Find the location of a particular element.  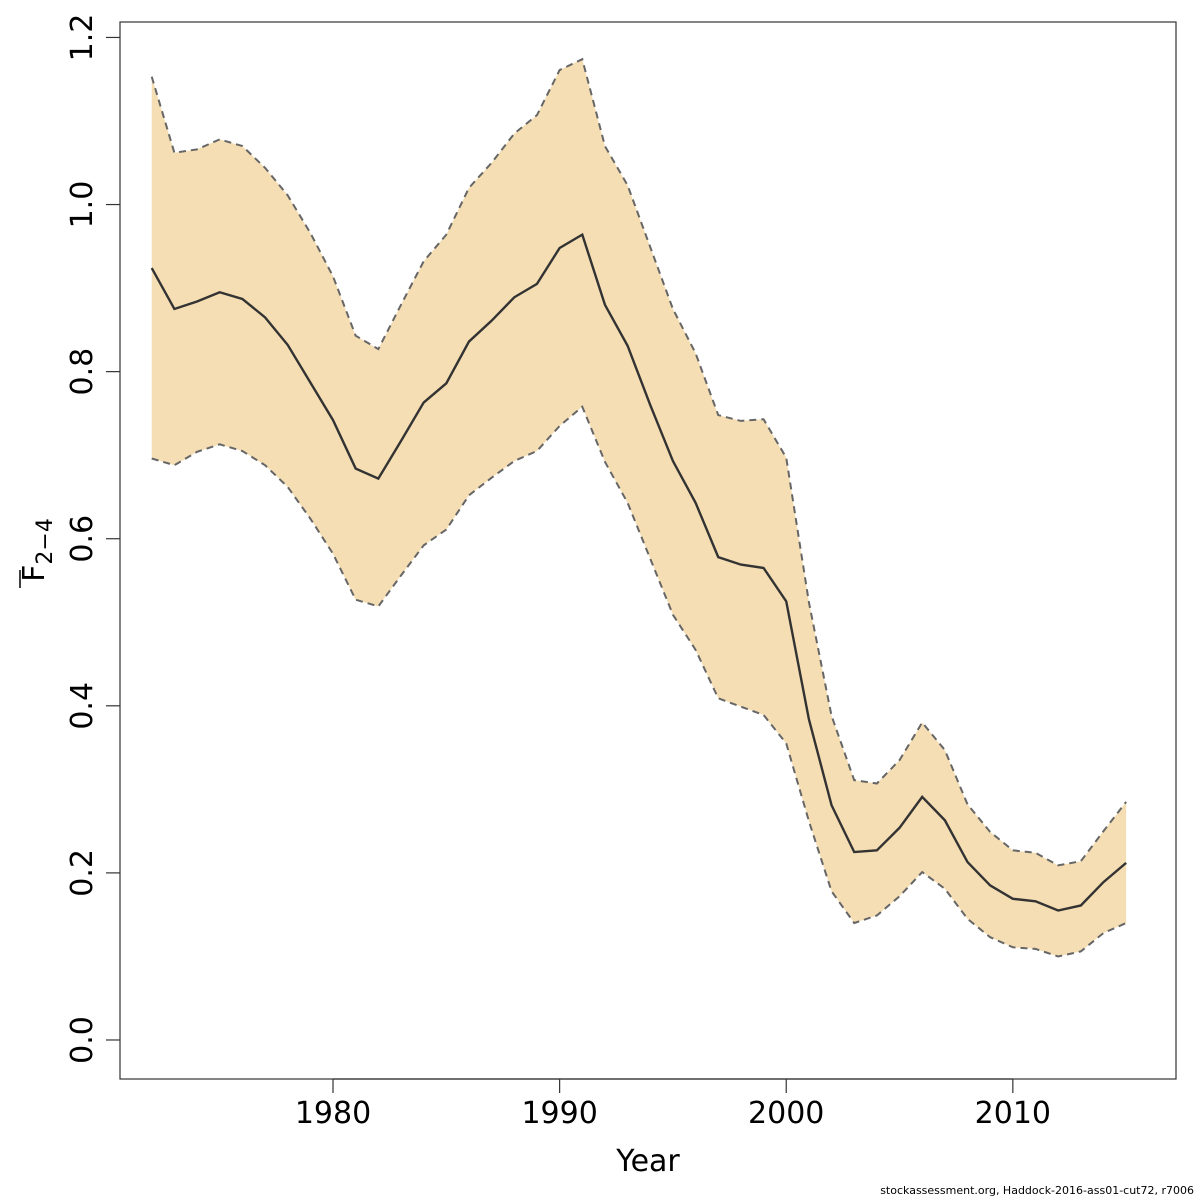

x-tick-label: 2000 is located at coordinates (786, 1113).